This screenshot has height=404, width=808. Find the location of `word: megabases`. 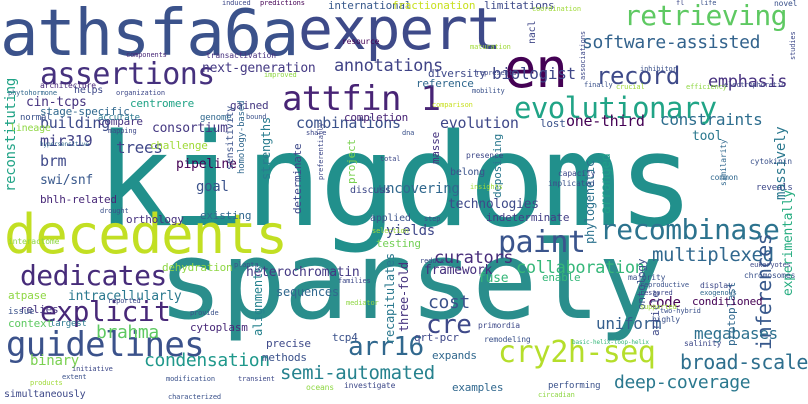

word: megabases is located at coordinates (736, 333).